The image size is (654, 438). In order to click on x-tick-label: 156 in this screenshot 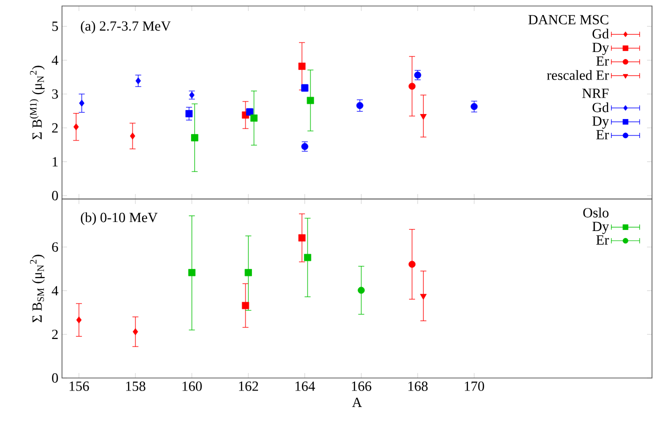, I will do `click(79, 386)`.